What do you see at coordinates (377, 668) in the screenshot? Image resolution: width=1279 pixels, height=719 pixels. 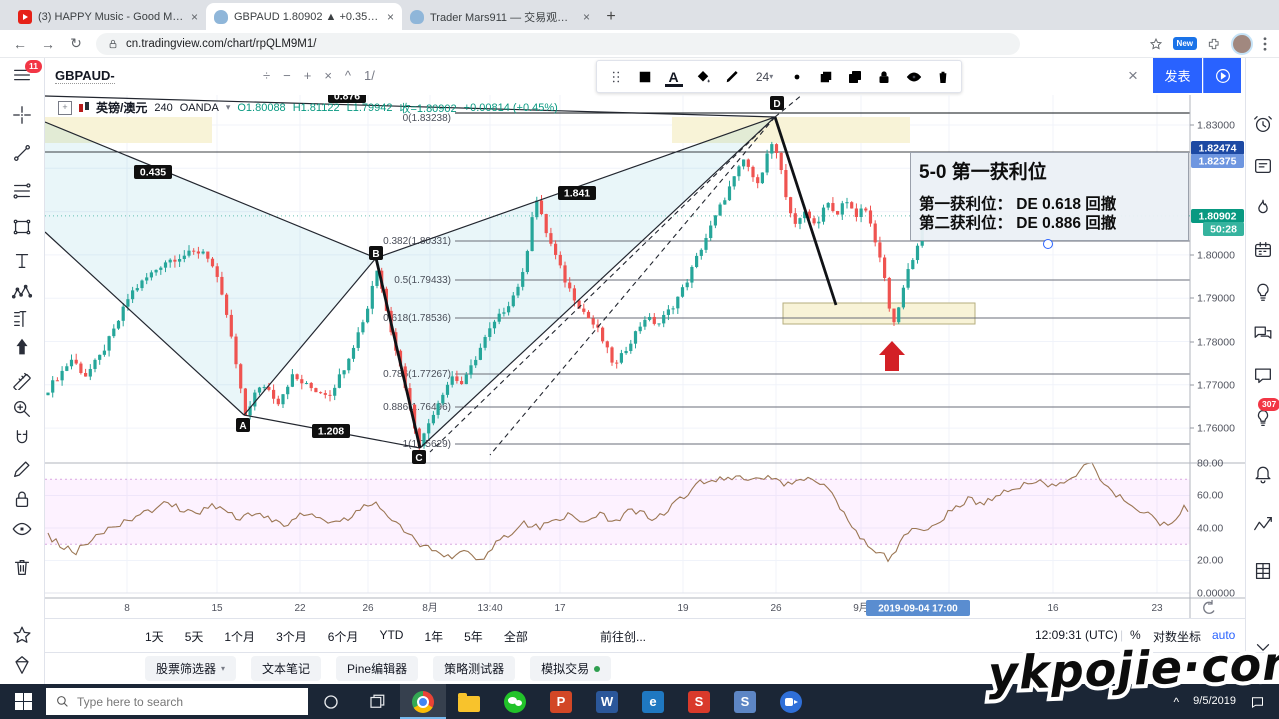 I see `bottom-tab-3: Pine编辑器` at bounding box center [377, 668].